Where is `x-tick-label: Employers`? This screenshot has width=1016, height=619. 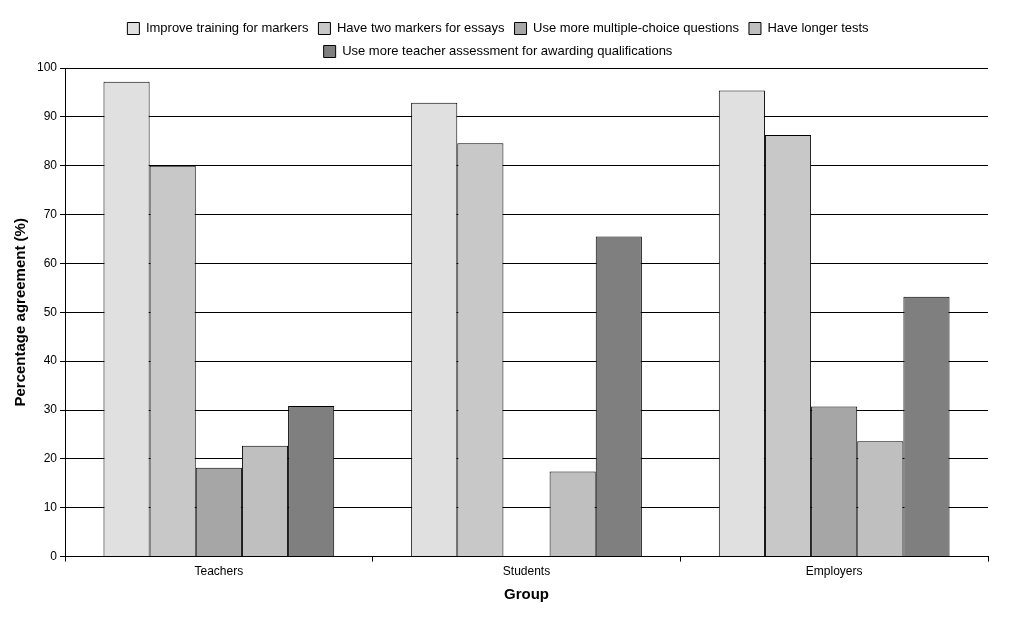 x-tick-label: Employers is located at coordinates (834, 571).